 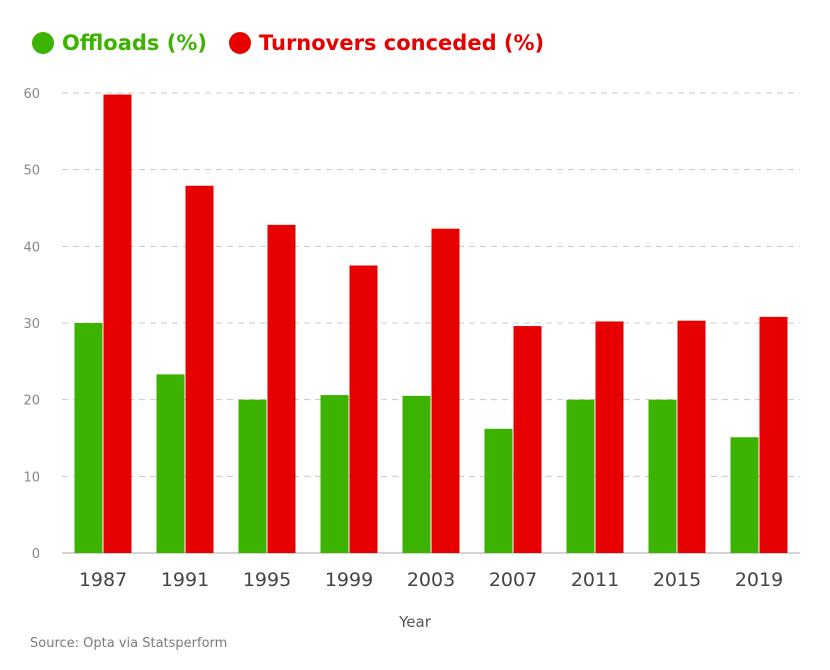 I want to click on x-axis-ticks: 1987 1991 1995 1999 2003 2007 2011 2015 2019, so click(x=431, y=580).